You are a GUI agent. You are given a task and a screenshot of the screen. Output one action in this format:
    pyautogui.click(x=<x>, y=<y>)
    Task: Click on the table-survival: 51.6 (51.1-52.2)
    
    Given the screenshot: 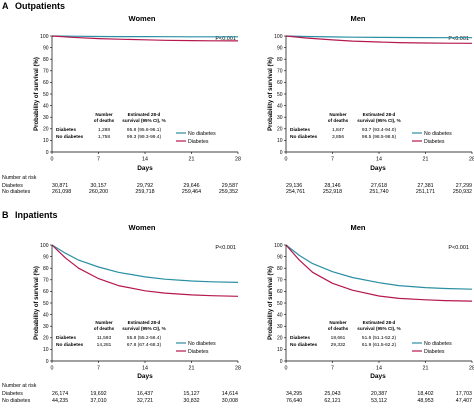 What is the action you would take?
    pyautogui.click(x=379, y=338)
    